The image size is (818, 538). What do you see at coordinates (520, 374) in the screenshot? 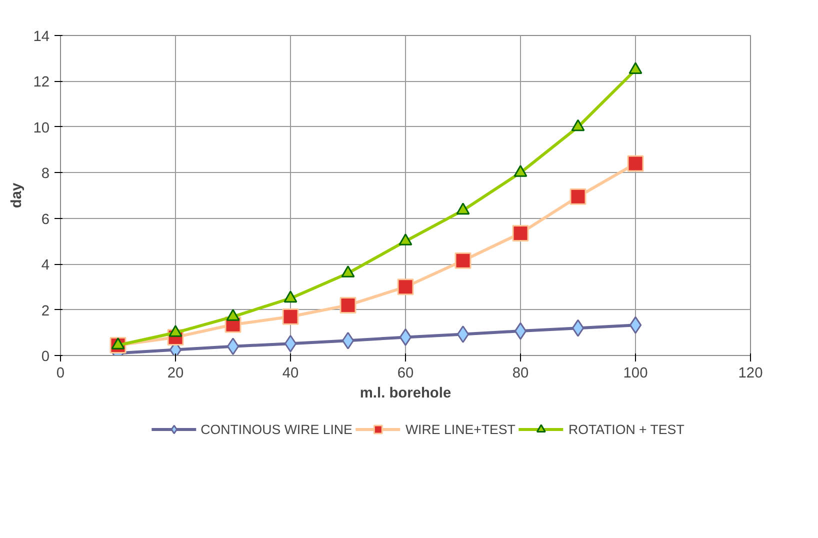
I see `x-tick-label: 80` at bounding box center [520, 374].